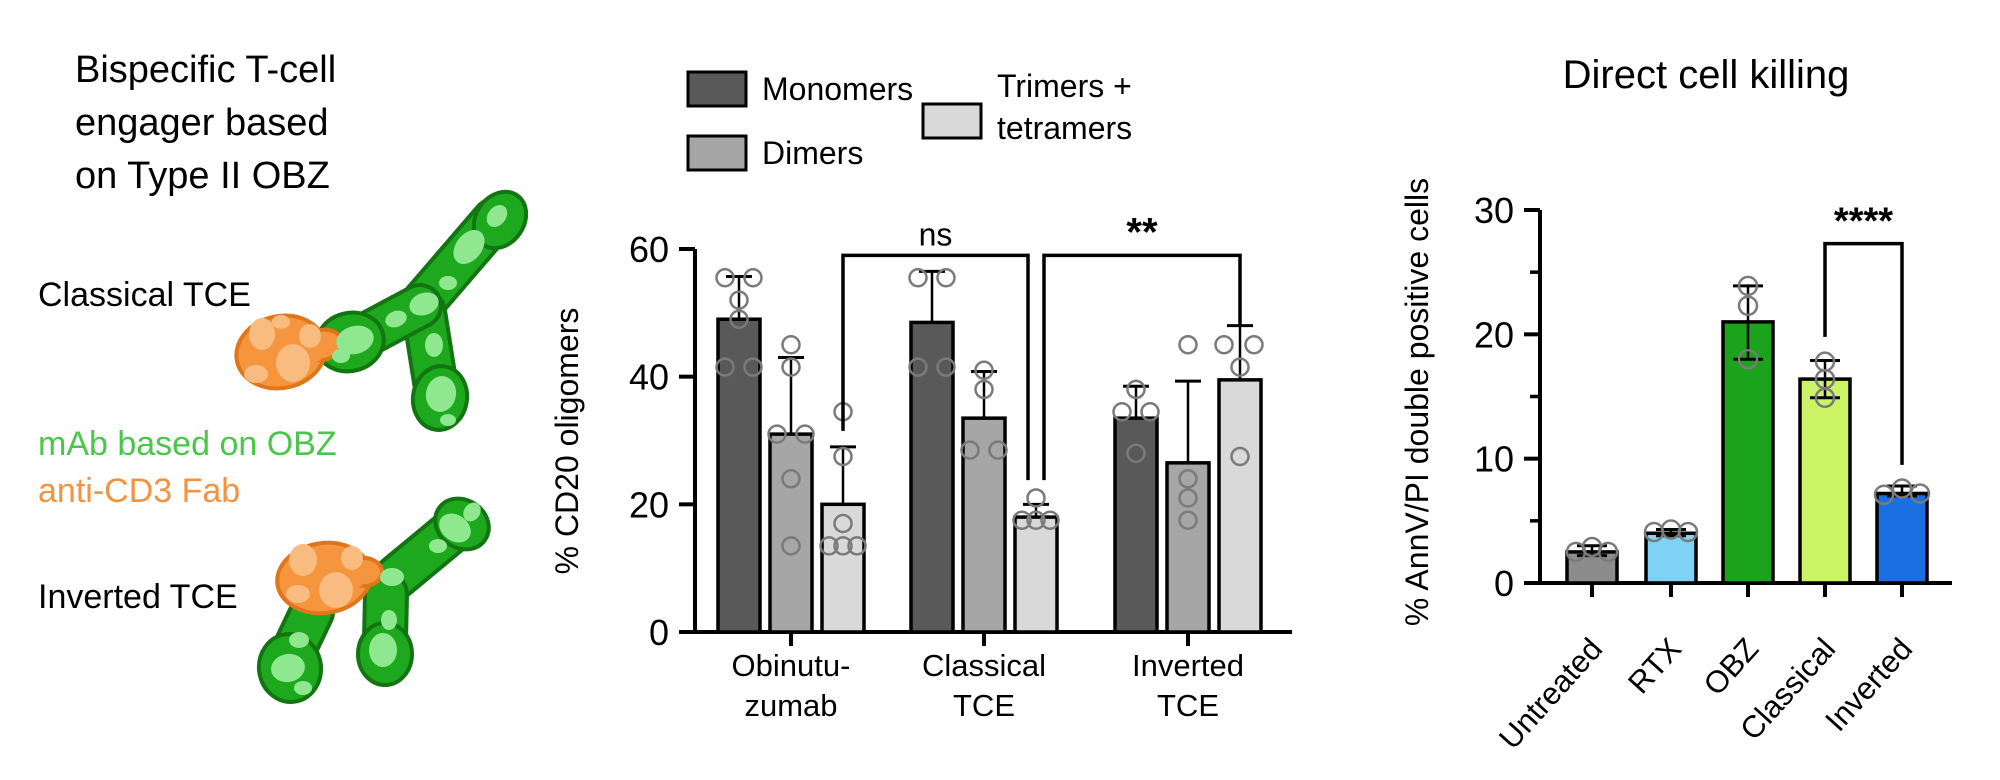  Describe the element at coordinates (1064, 128) in the screenshot. I see `svg-text: tetramers` at that location.